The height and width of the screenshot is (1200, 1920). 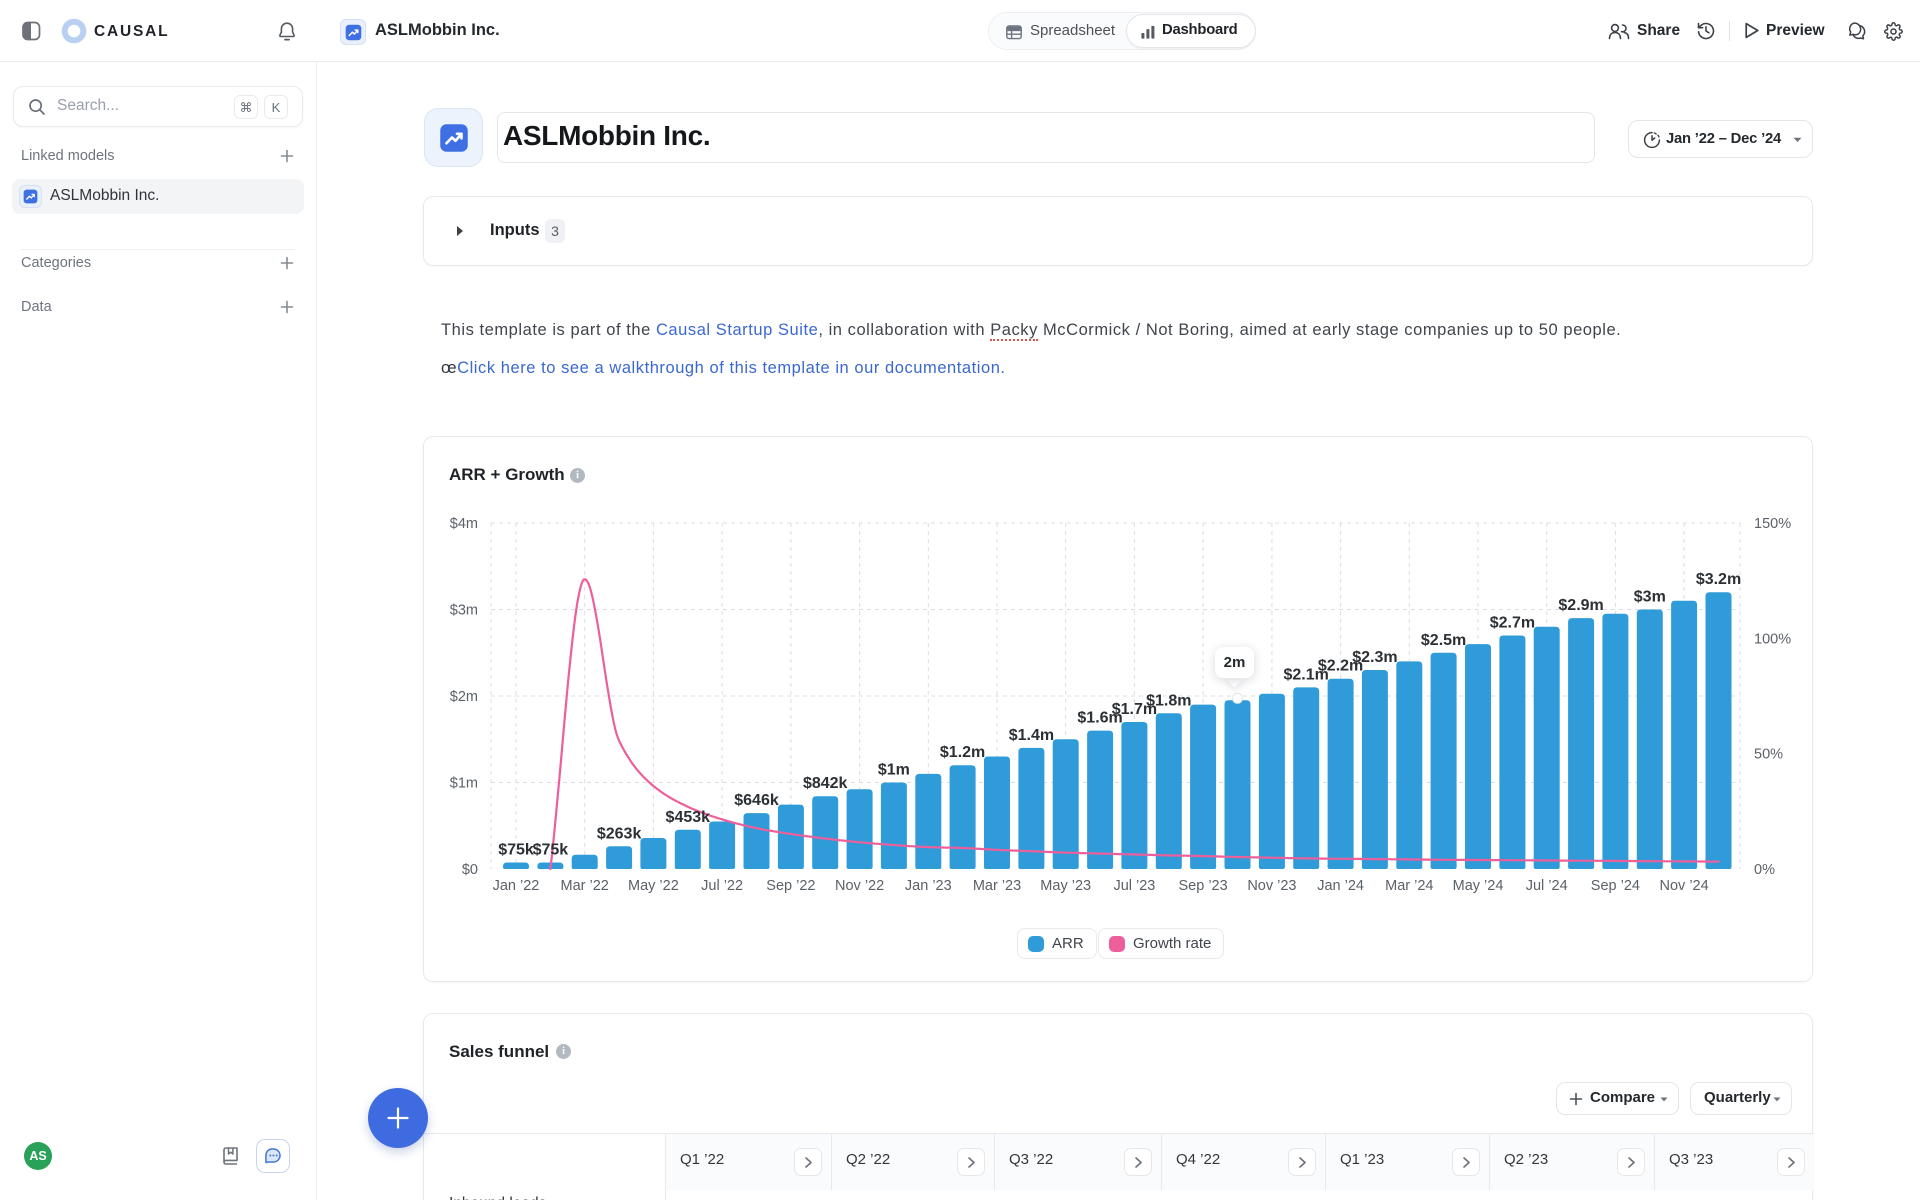 I want to click on svg-text: Sep ’23, so click(x=1203, y=886).